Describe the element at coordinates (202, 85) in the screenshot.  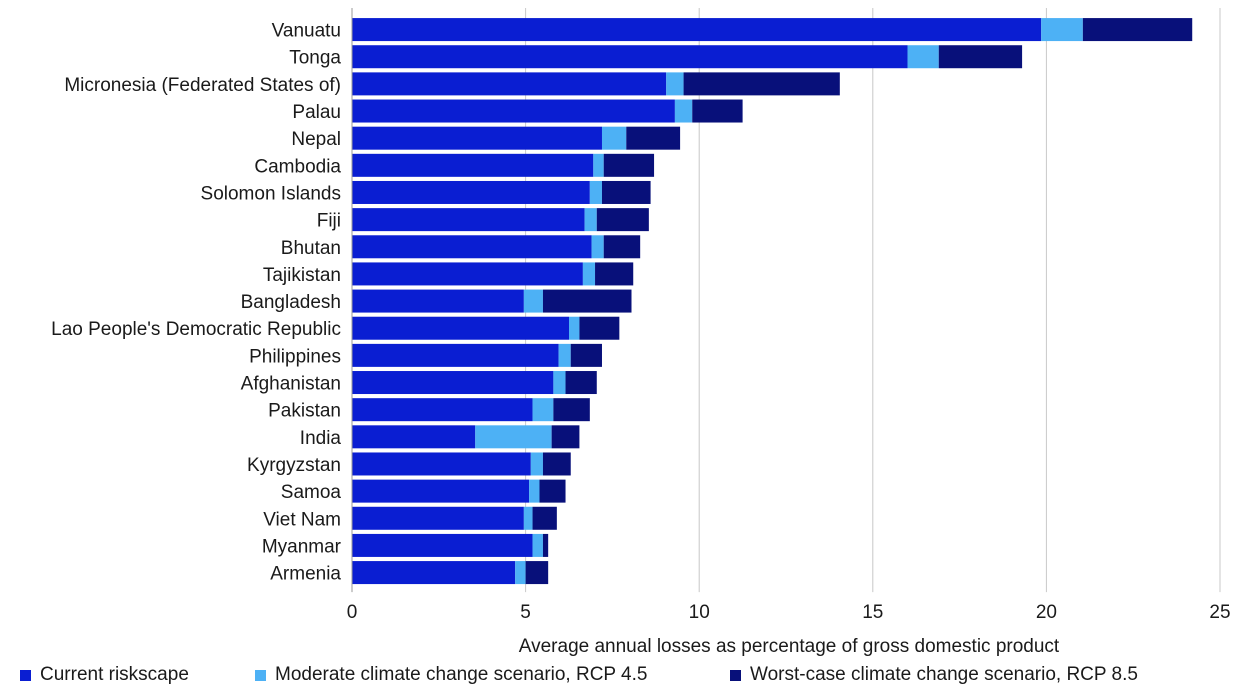
I see `category-label: Micronesia (Federated States of)` at that location.